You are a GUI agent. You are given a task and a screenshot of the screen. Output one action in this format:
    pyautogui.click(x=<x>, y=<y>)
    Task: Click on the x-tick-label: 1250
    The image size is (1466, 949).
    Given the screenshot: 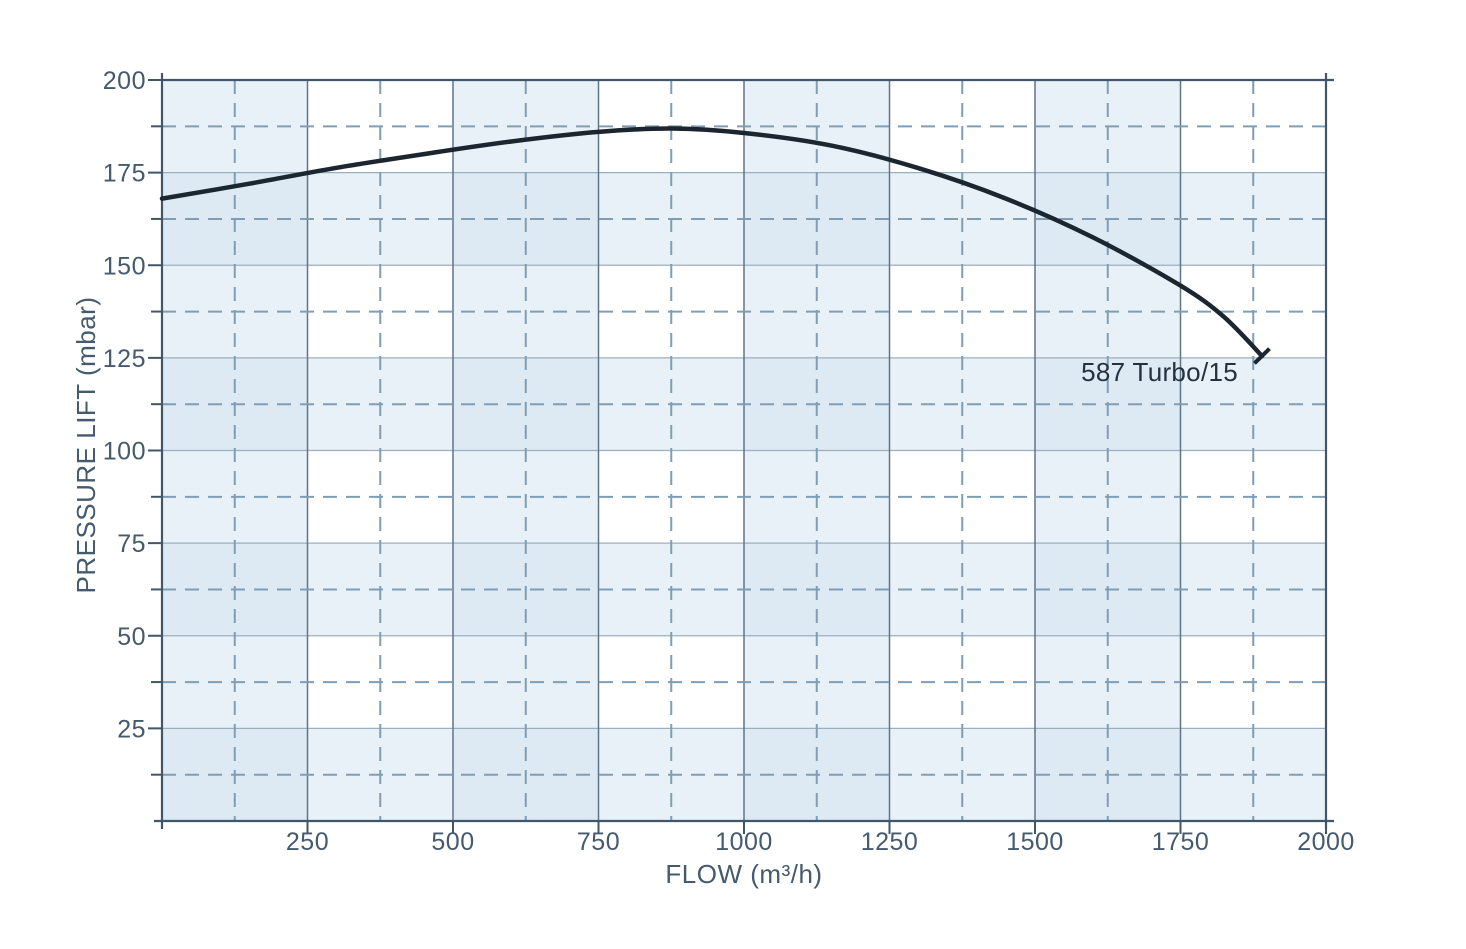 What is the action you would take?
    pyautogui.click(x=890, y=842)
    